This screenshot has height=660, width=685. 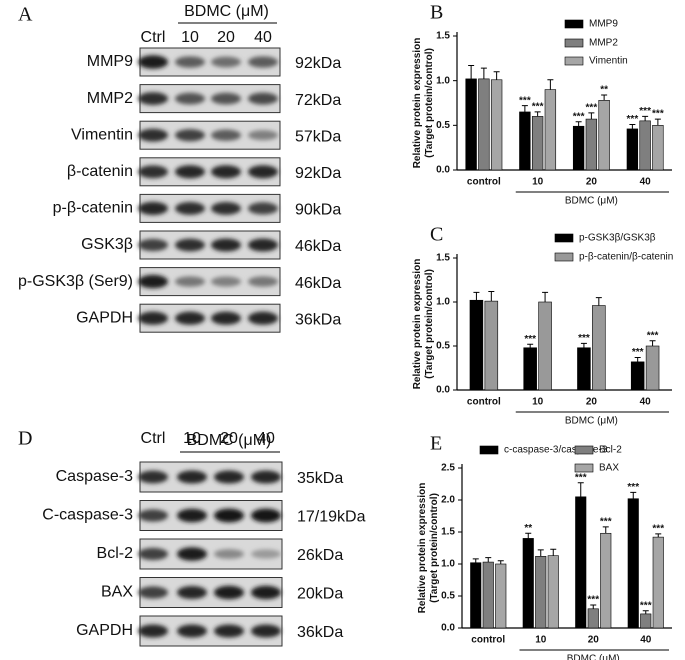 I want to click on size-label: 17/19kDa, so click(x=331, y=517).